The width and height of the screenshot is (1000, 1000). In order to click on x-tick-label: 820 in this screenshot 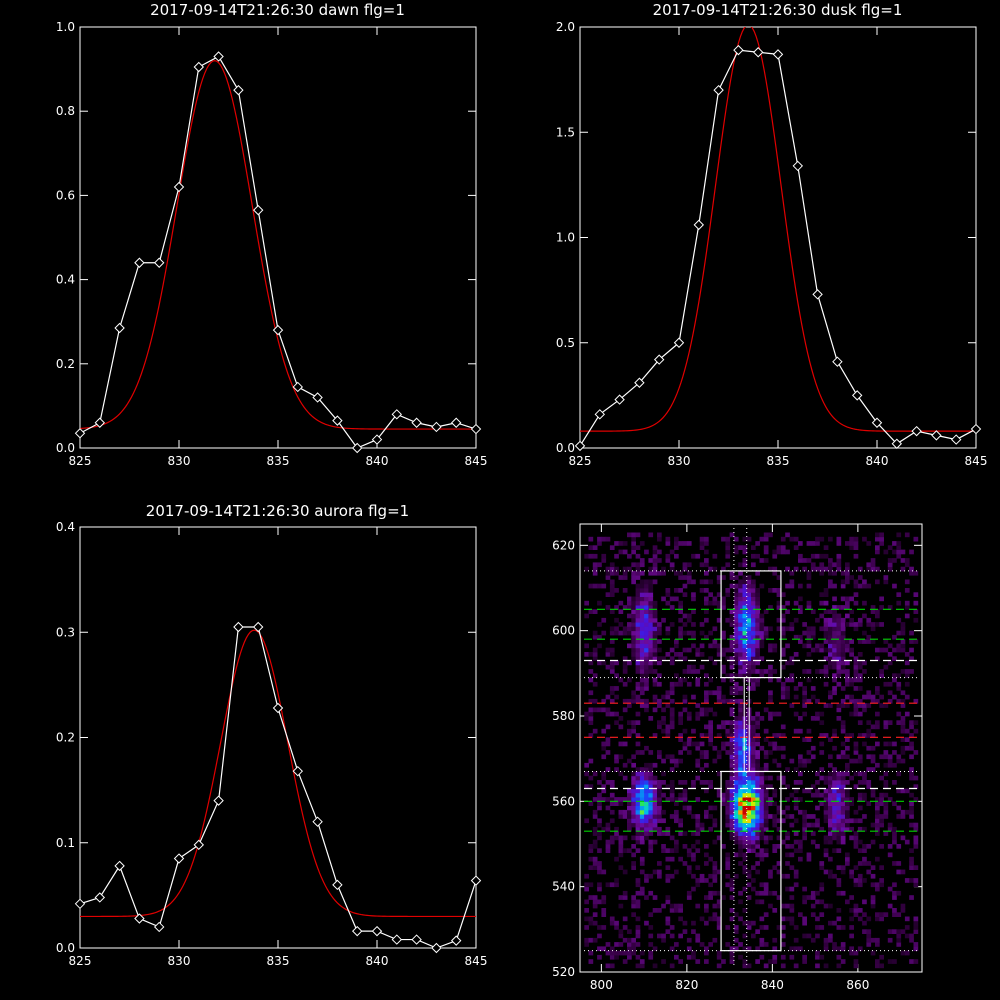, I will do `click(686, 985)`.